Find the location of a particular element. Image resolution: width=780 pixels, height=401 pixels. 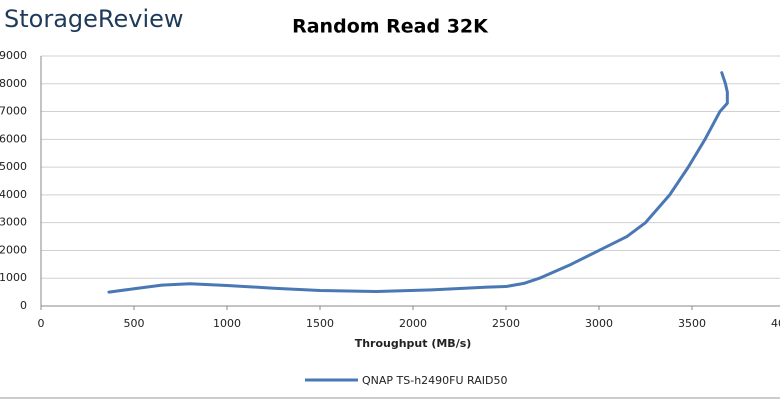

x-tick-label: 3000 is located at coordinates (599, 323).